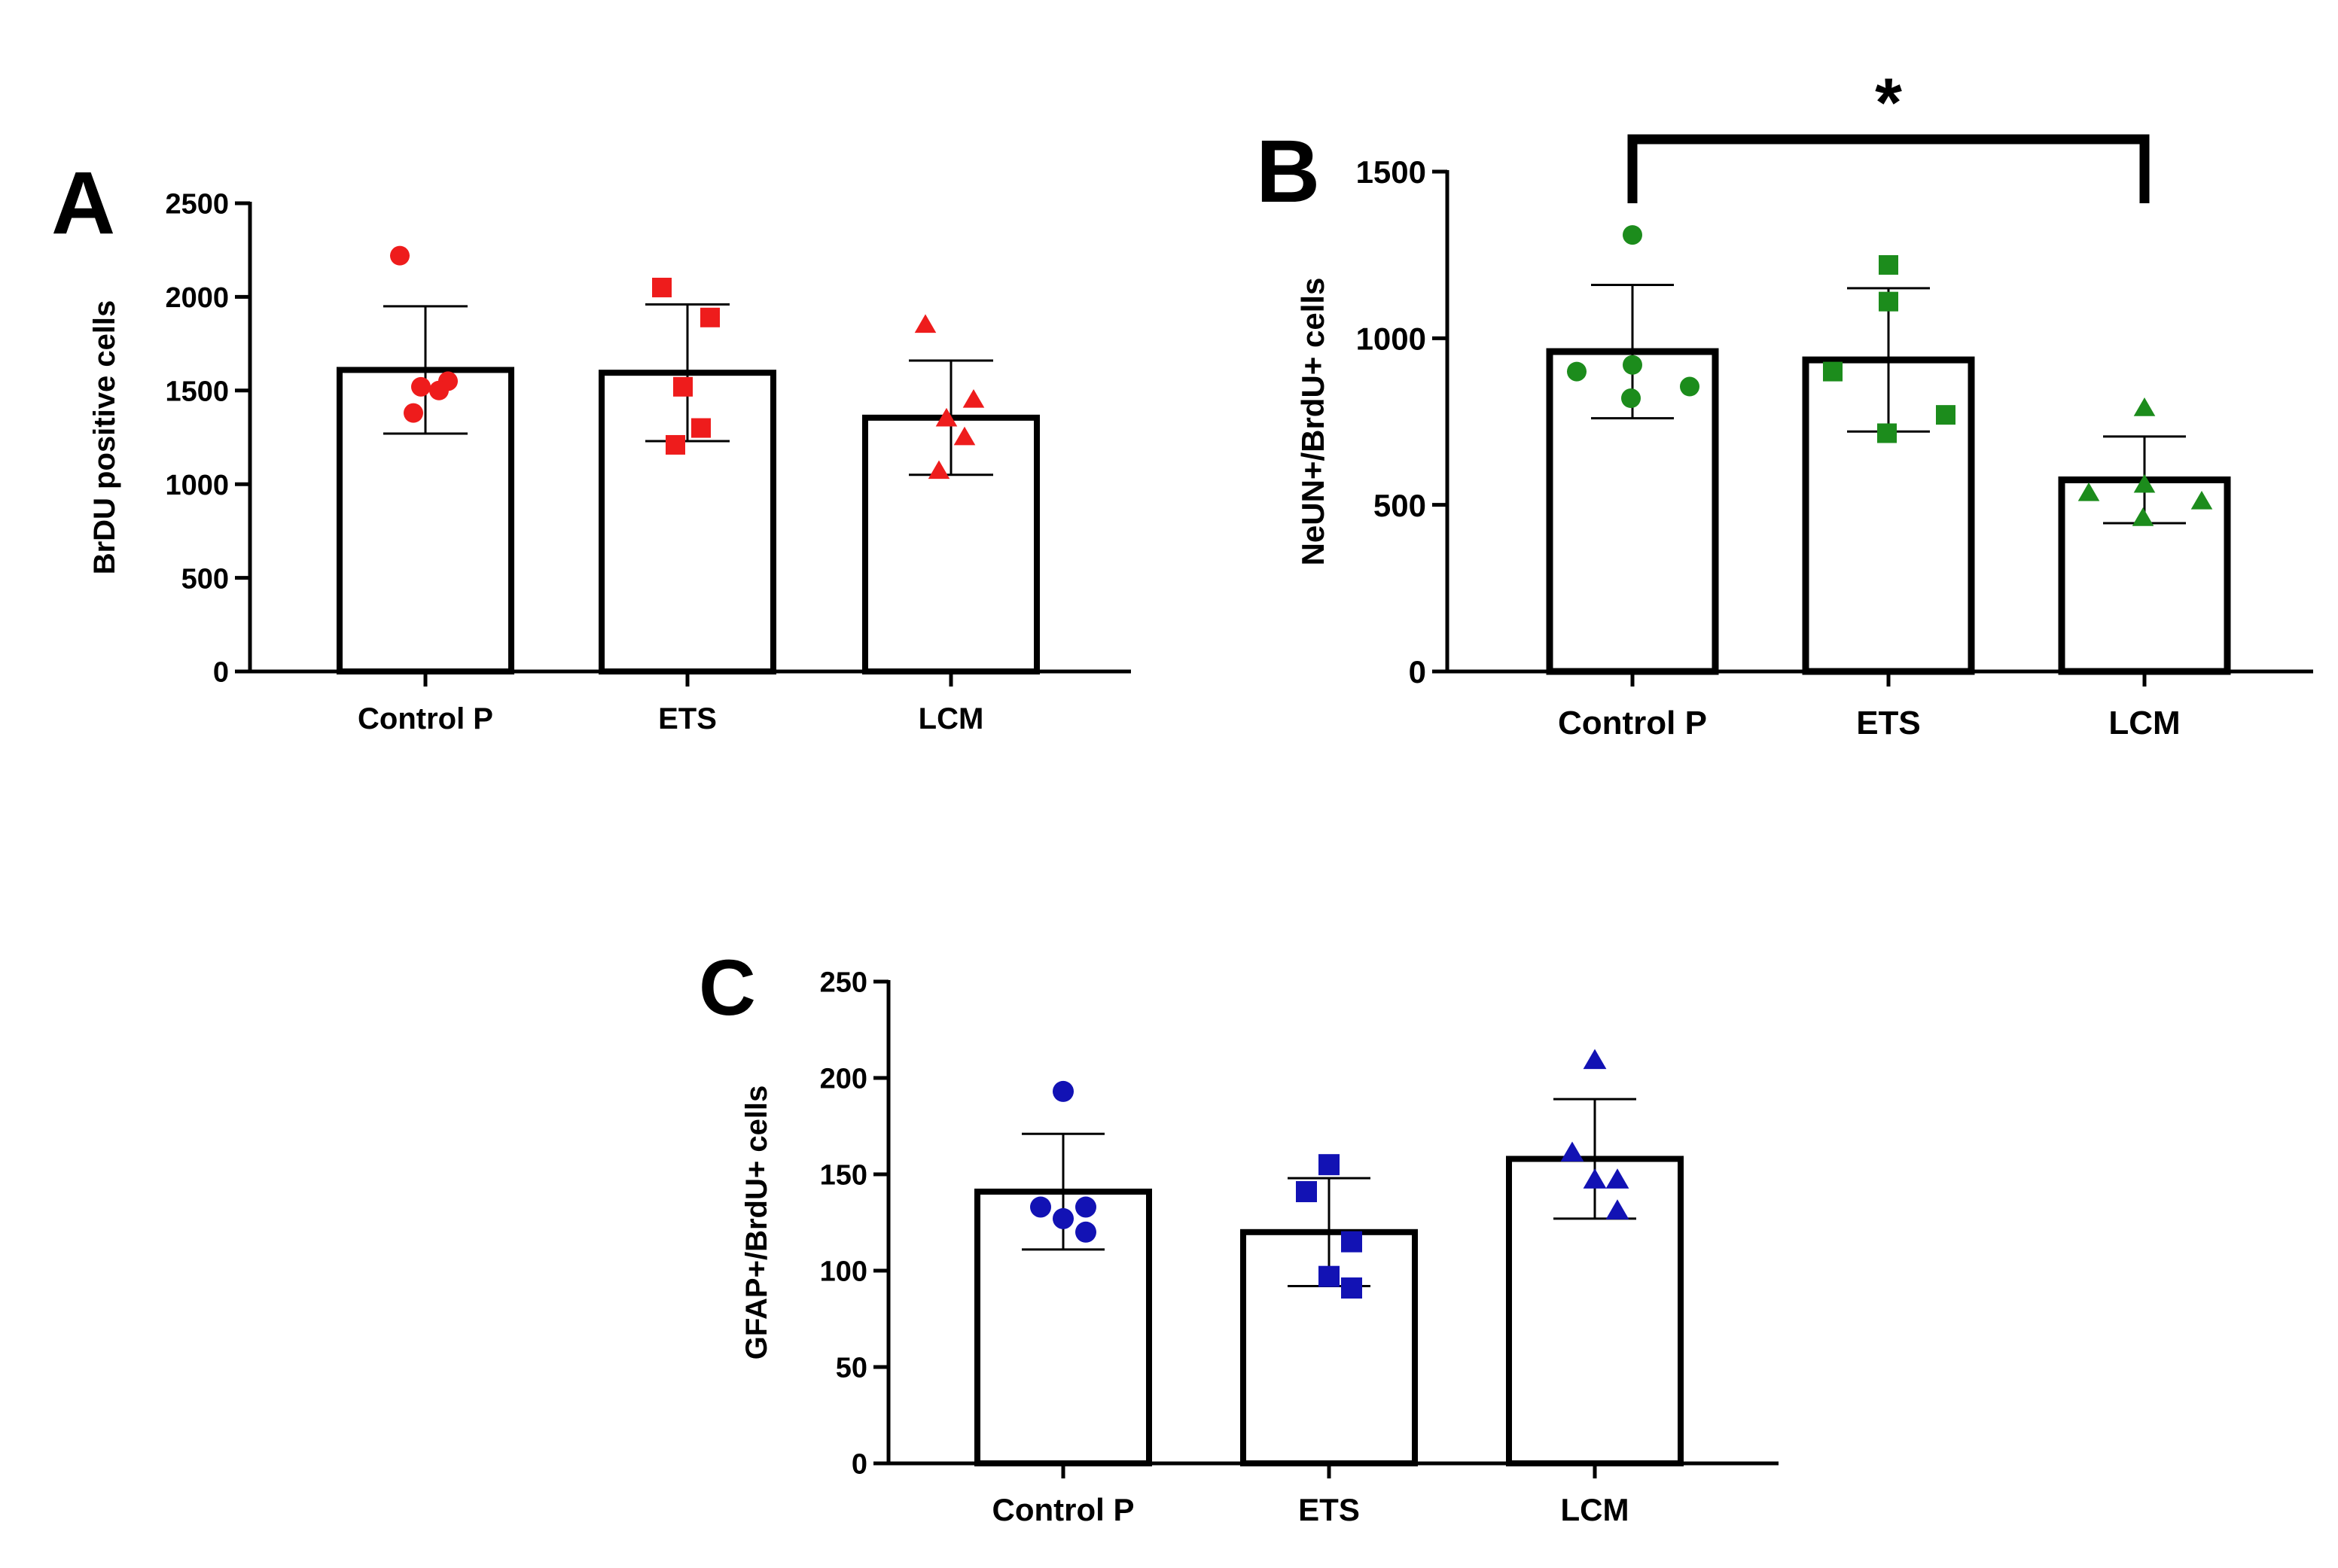 This screenshot has width=2338, height=1568. What do you see at coordinates (197, 298) in the screenshot?
I see `y-tick-label: 2000` at bounding box center [197, 298].